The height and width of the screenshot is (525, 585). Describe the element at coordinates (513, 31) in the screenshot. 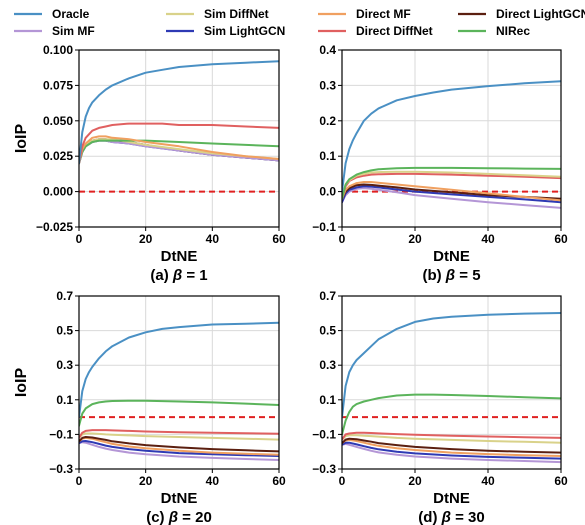

I see `legend-label: NIRec` at that location.